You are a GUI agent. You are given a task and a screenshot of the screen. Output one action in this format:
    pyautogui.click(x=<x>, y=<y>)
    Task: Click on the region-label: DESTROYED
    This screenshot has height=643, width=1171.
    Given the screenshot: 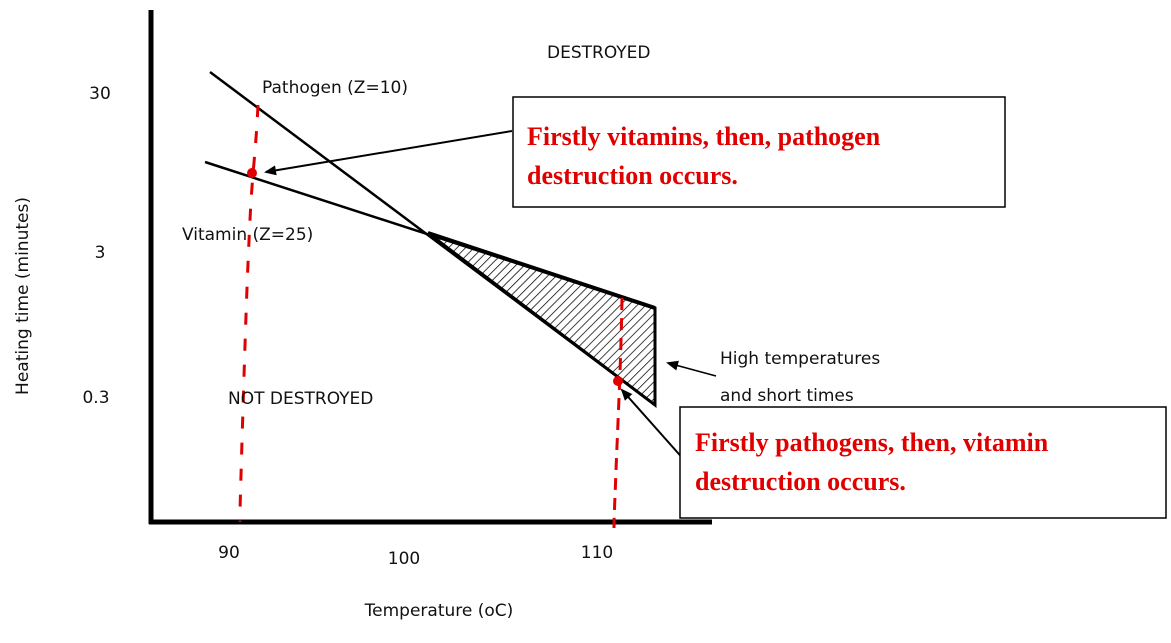 What is the action you would take?
    pyautogui.click(x=599, y=53)
    